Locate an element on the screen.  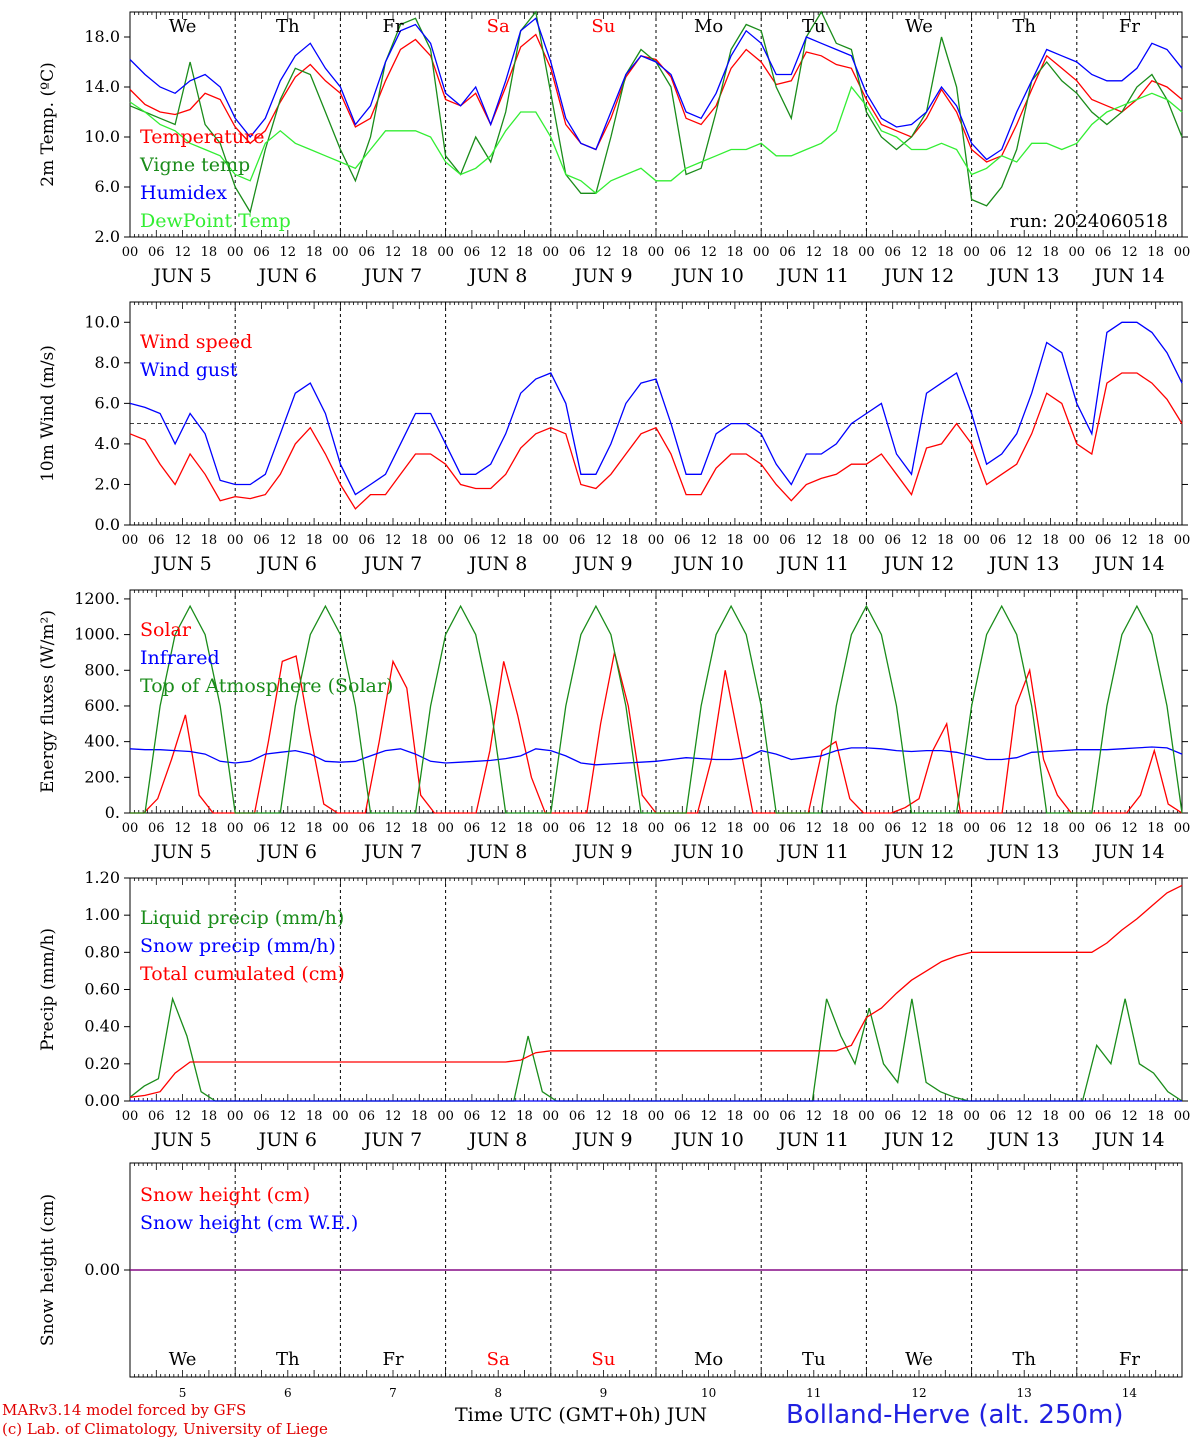
date-tick-label: JUN 7 is located at coordinates (392, 852).